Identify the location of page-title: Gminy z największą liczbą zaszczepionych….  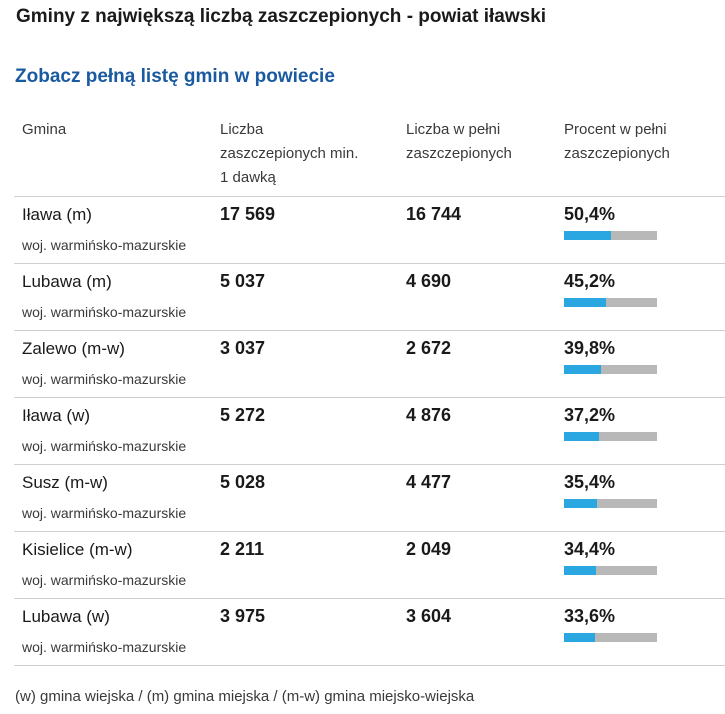
(281, 16).